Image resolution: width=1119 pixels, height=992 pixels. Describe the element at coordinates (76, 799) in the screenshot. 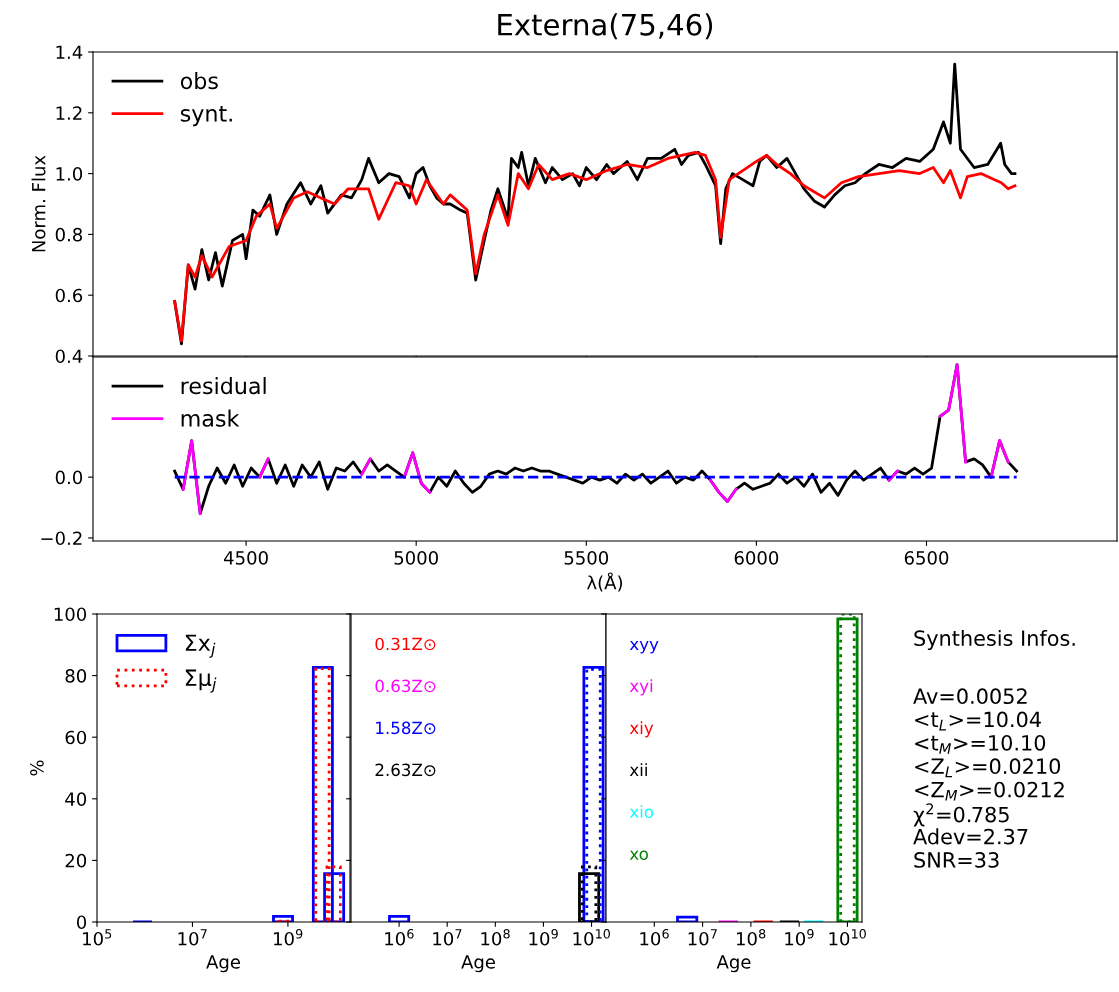

I see `y-tick-label: 40` at that location.